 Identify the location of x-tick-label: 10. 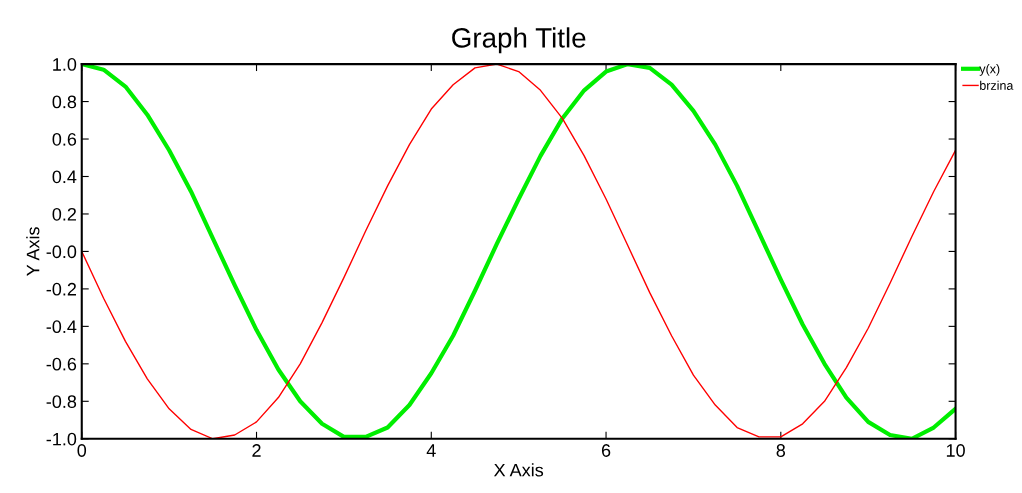
(955, 450).